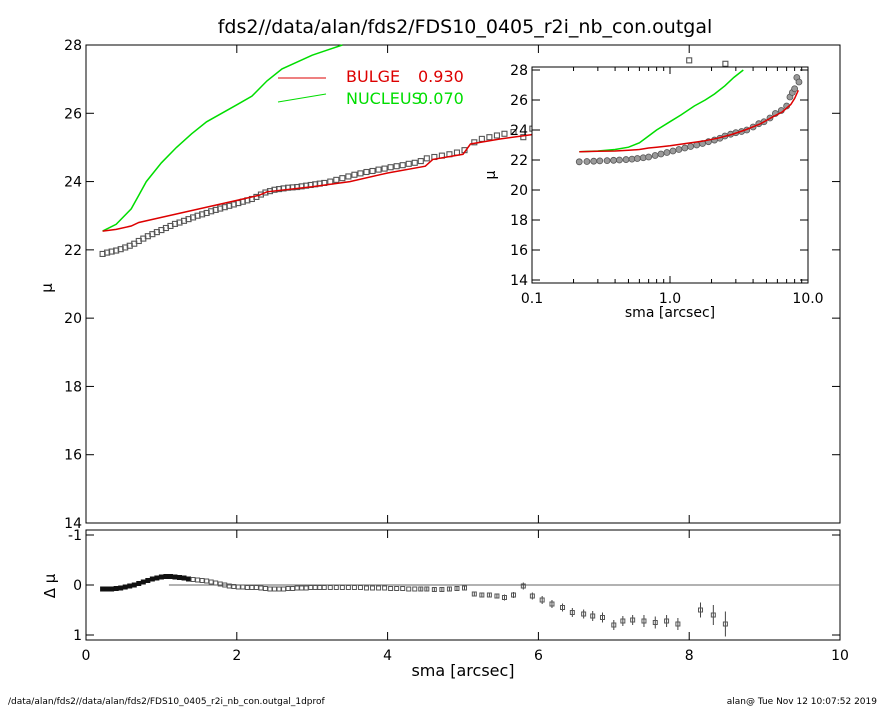  What do you see at coordinates (519, 281) in the screenshot?
I see `y-tick-label: 14` at bounding box center [519, 281].